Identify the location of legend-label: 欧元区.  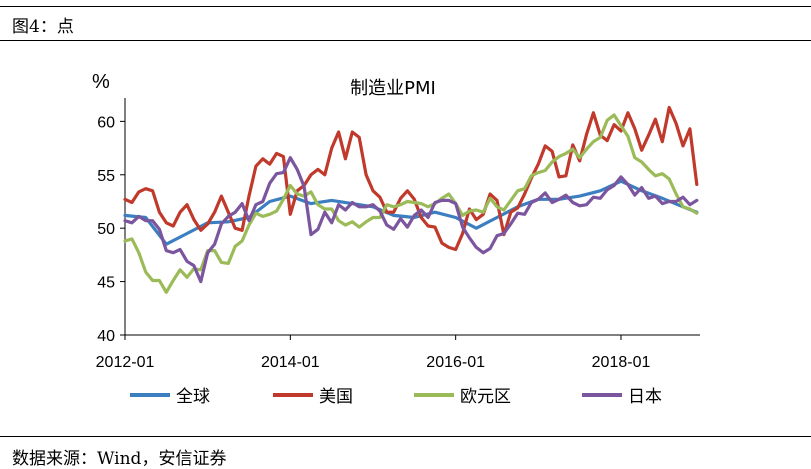
(485, 397).